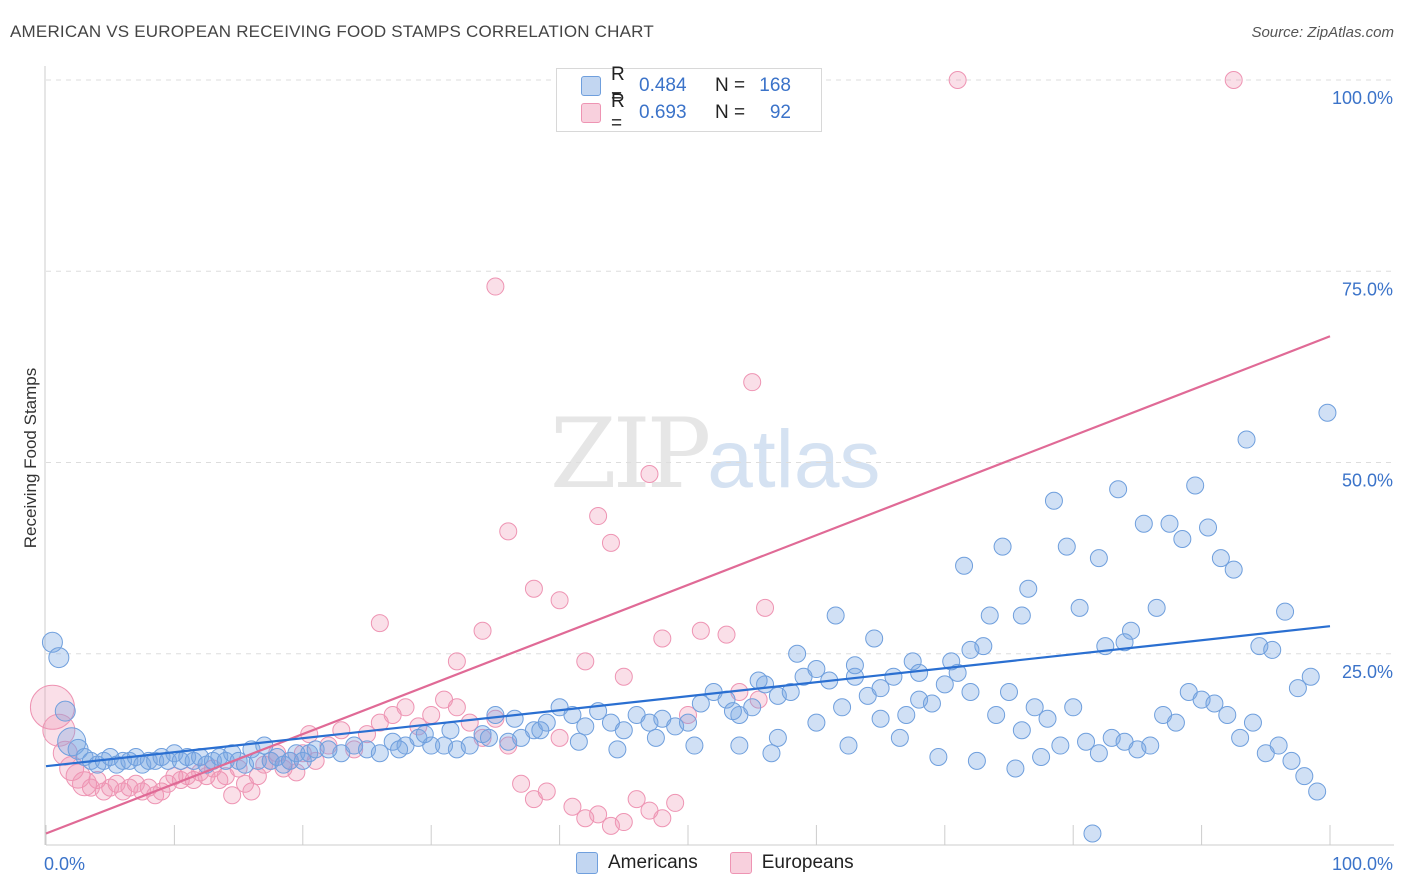 This screenshot has height=892, width=1406. Describe the element at coordinates (591, 86) in the screenshot. I see `americans-swatch` at that location.